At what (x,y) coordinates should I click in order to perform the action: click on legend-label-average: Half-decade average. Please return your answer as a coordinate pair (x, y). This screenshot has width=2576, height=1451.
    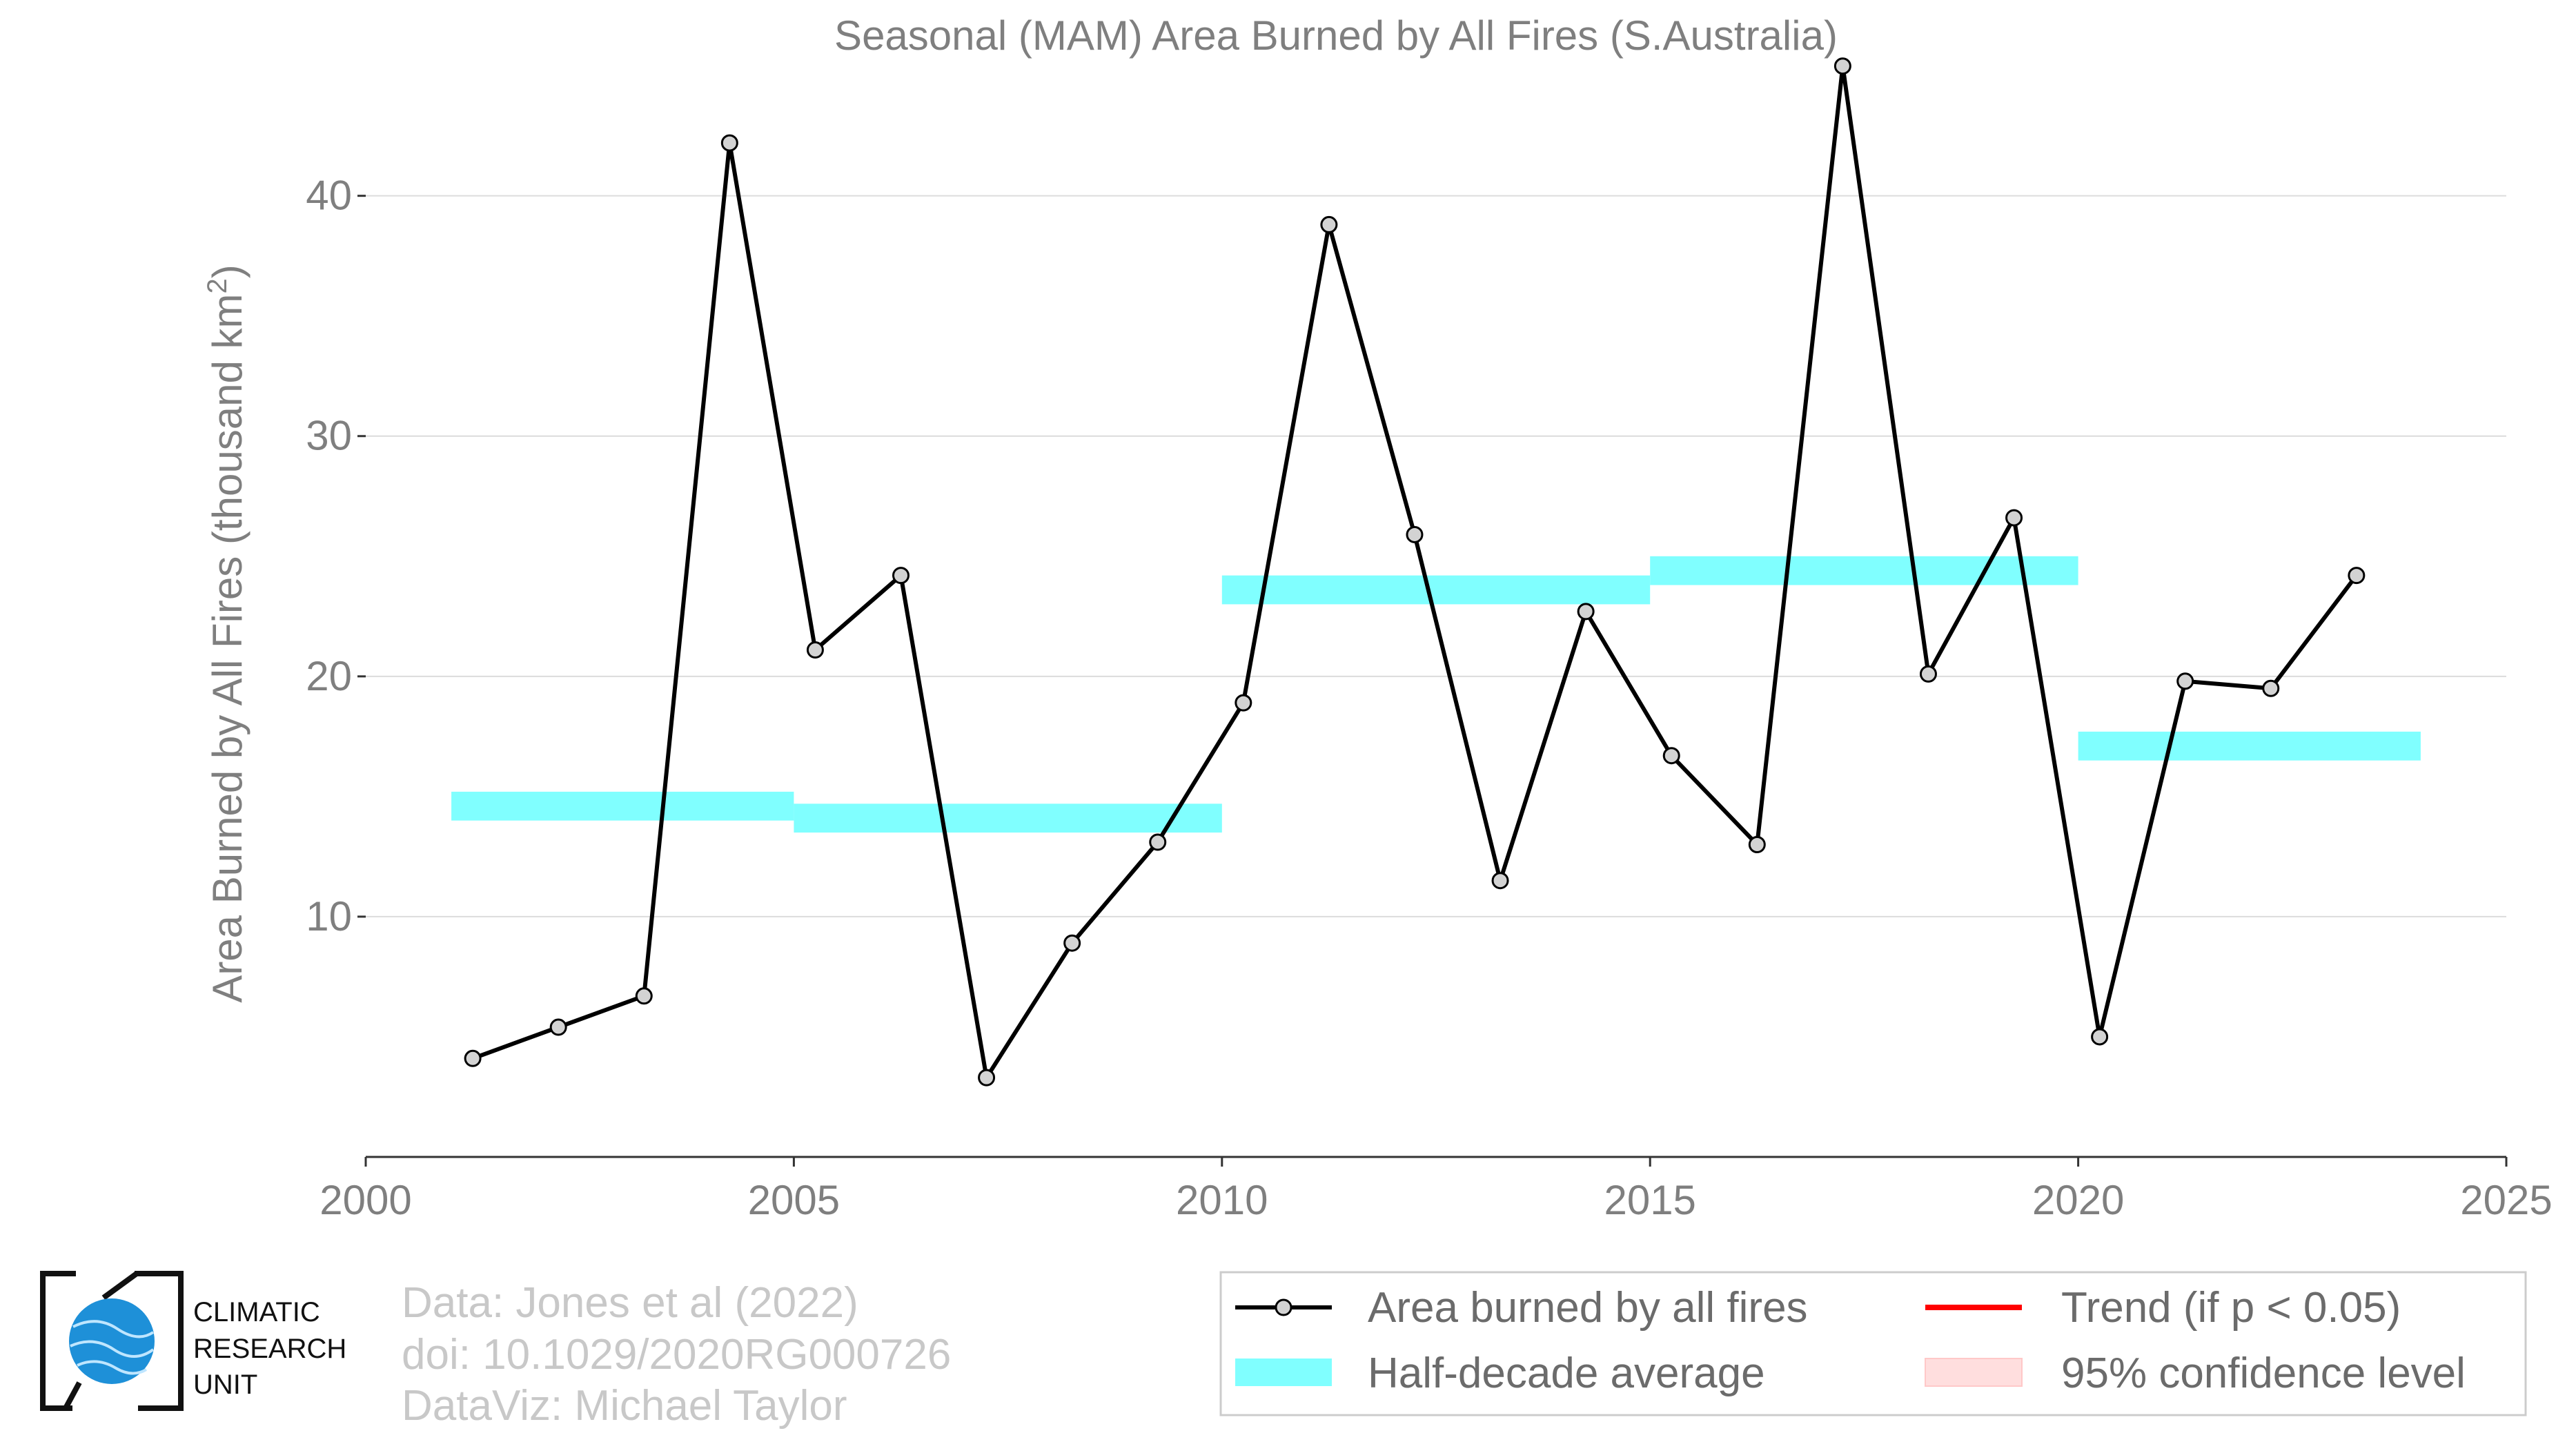
    Looking at the image, I should click on (1566, 1373).